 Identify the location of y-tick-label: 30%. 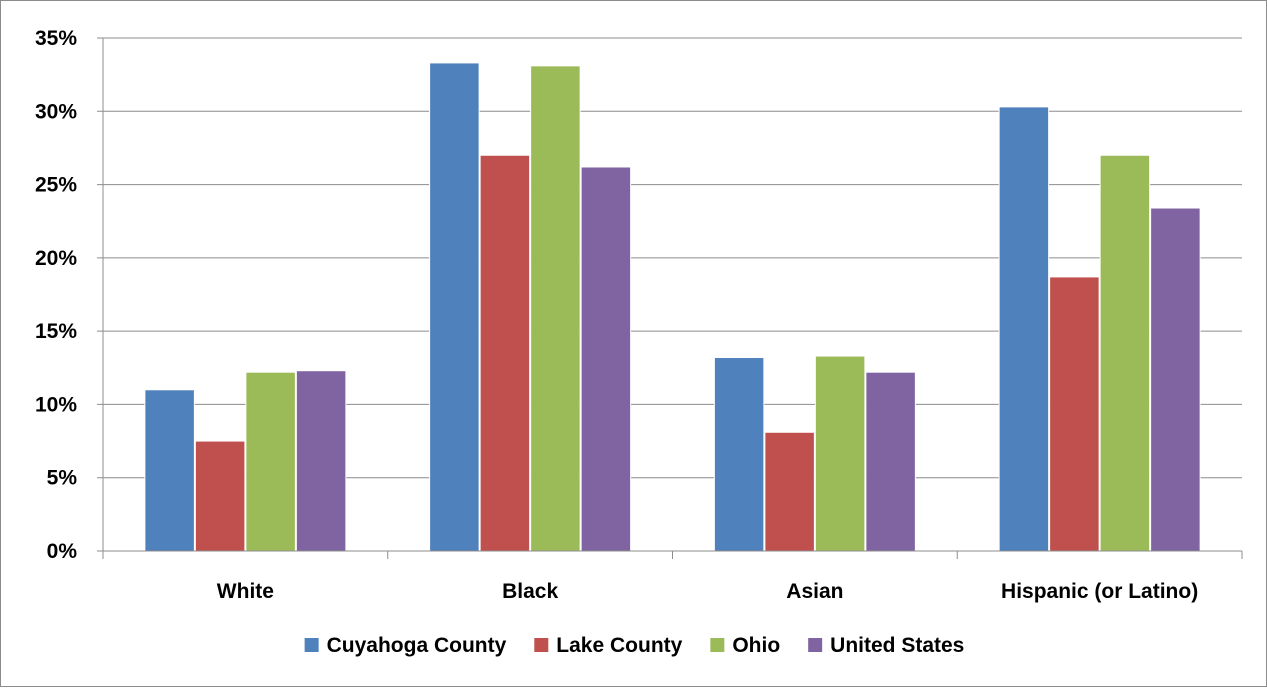
(56, 111).